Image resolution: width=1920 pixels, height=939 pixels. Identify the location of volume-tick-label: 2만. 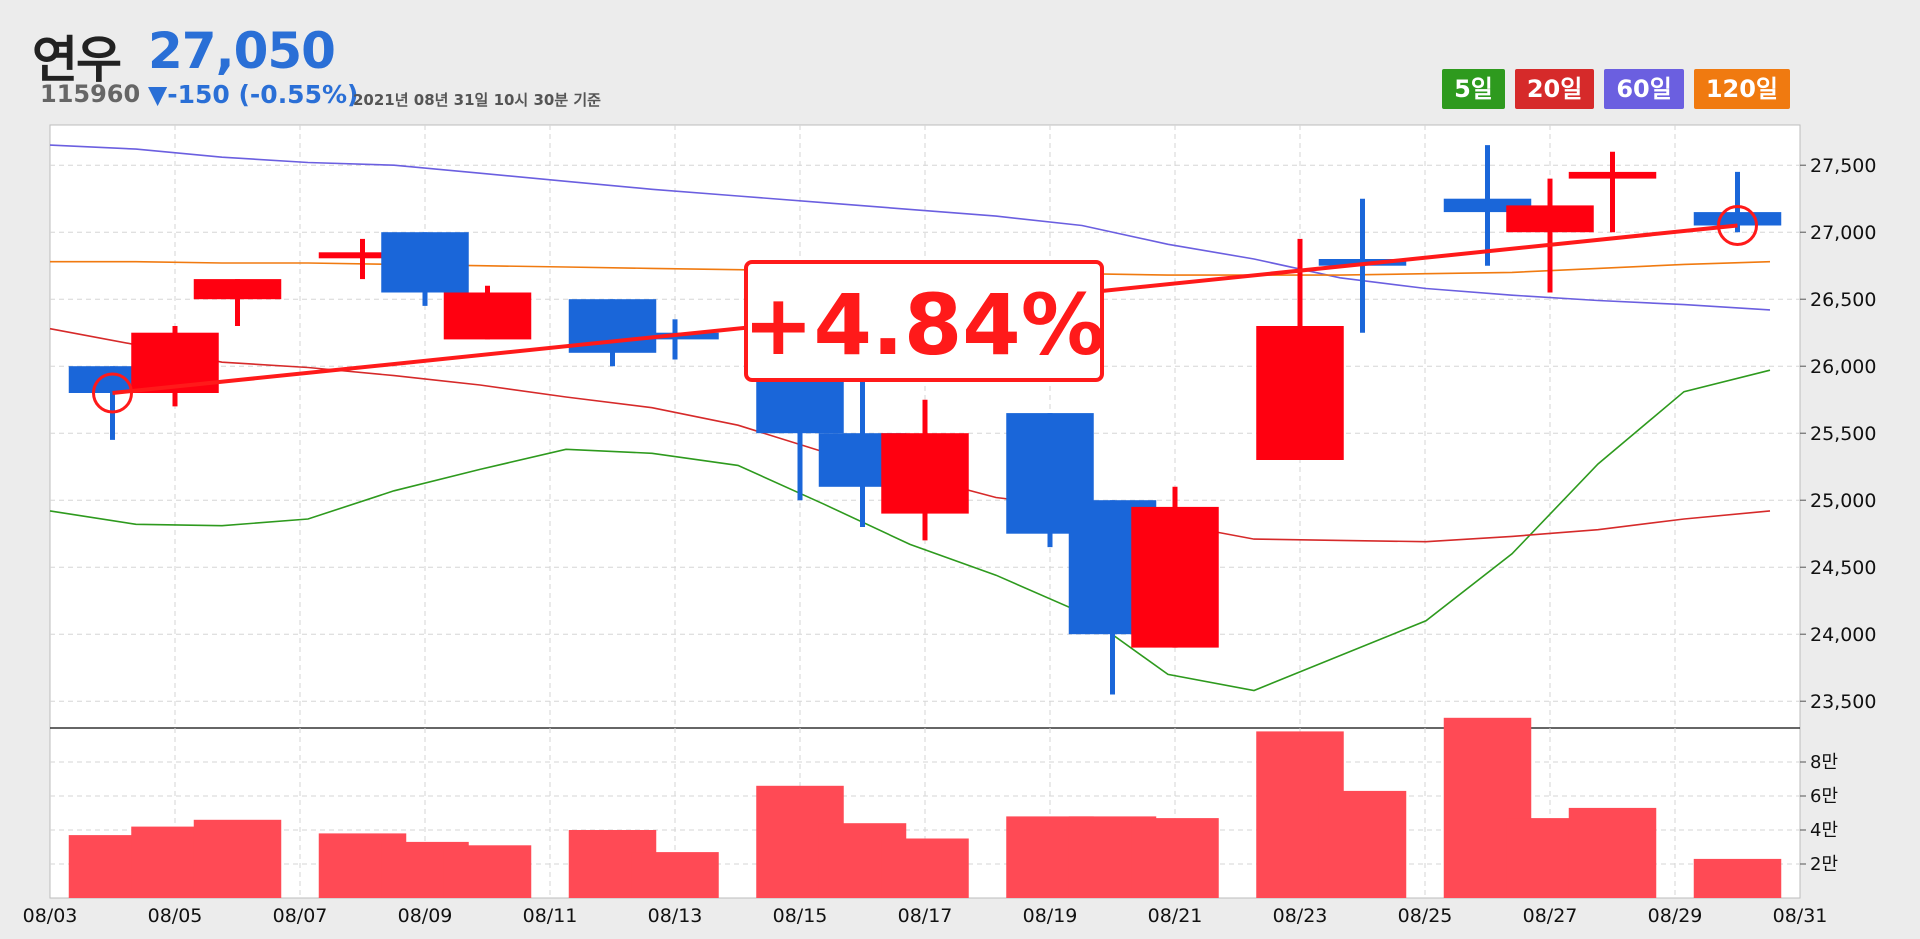
(1824, 864).